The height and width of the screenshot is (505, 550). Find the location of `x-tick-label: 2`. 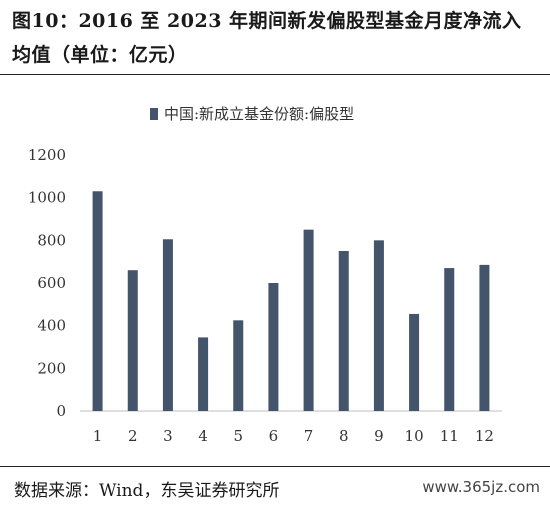

x-tick-label: 2 is located at coordinates (133, 436).